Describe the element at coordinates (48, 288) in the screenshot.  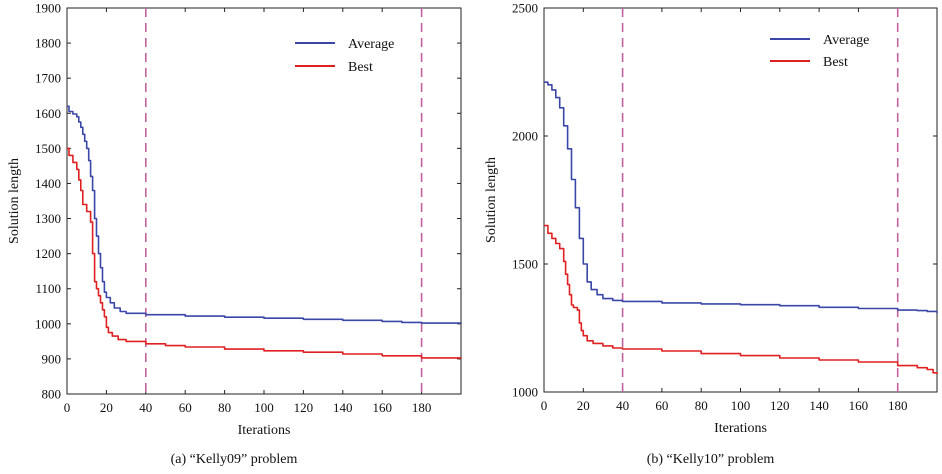
I see `y-tick-label: 1100` at that location.